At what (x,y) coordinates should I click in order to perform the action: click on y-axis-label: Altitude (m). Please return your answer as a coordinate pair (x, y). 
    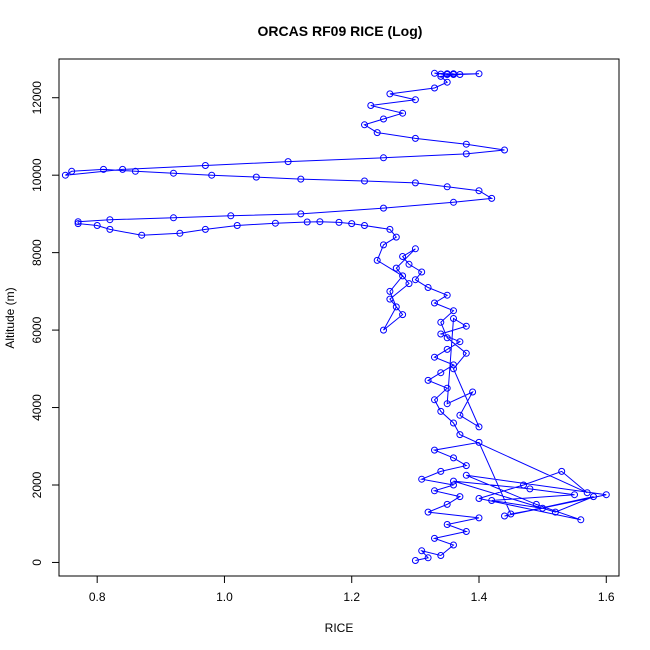
    Looking at the image, I should click on (10, 317).